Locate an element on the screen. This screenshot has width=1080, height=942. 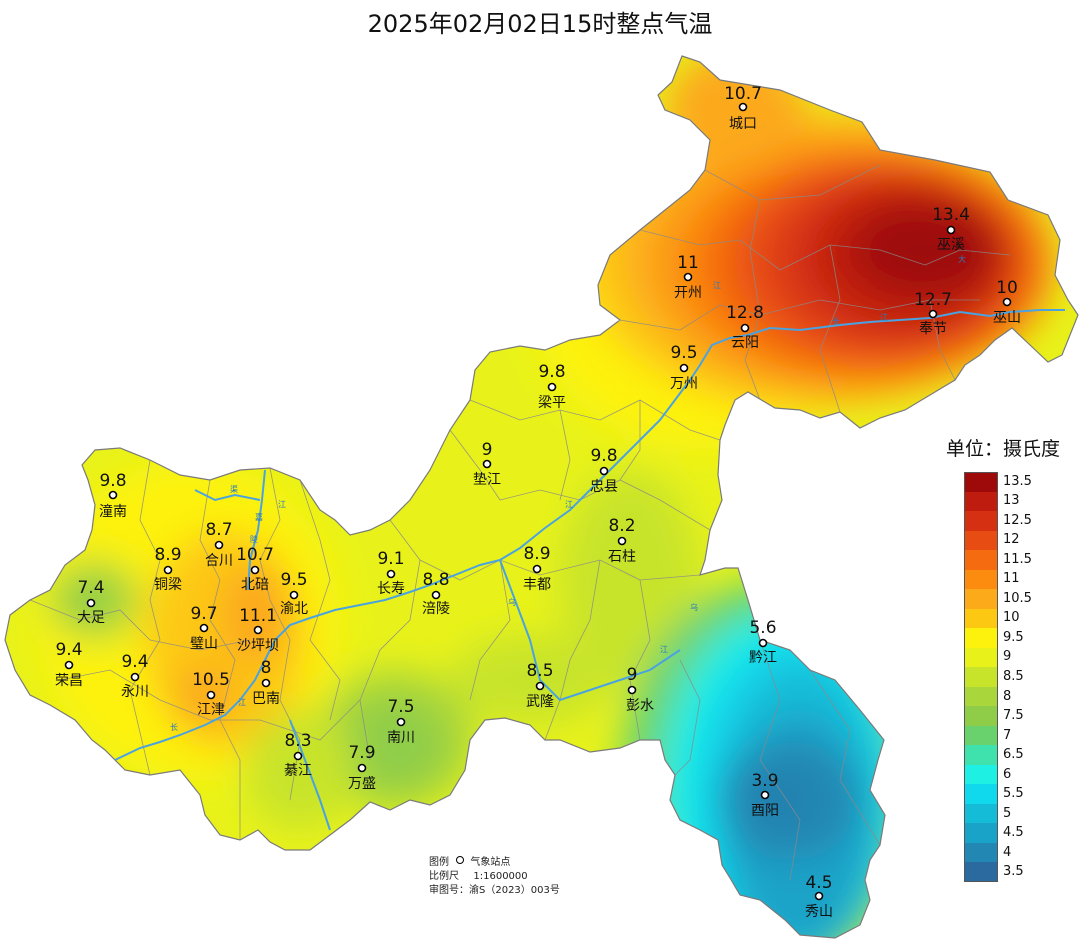
station-name: 万盛 is located at coordinates (362, 784).